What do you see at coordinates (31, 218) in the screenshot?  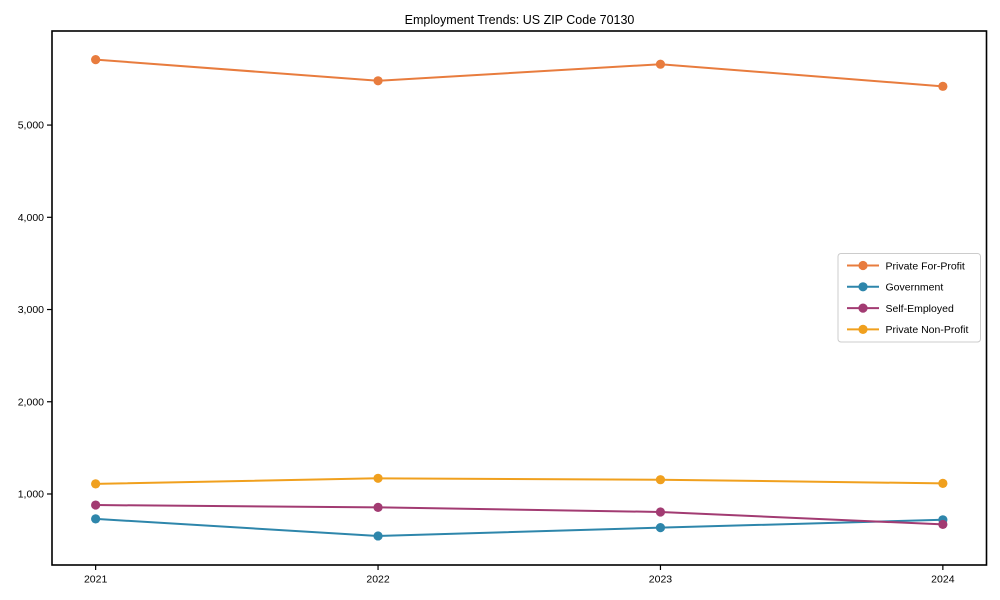 I see `y-tick-label: 4,000` at bounding box center [31, 218].